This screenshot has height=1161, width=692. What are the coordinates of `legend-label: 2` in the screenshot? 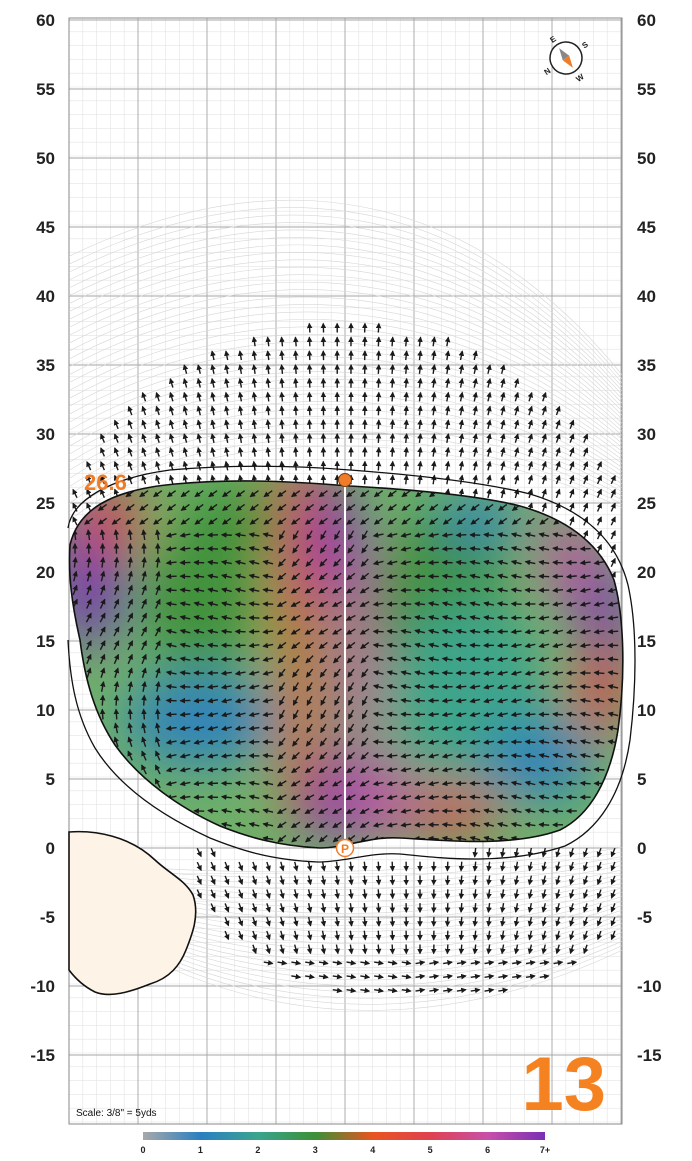 It's located at (257, 1150).